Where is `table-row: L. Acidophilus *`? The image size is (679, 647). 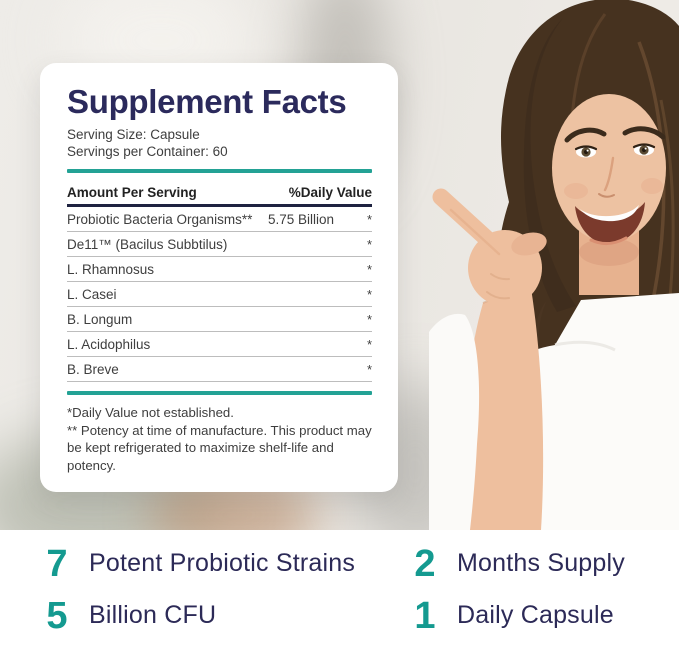 table-row: L. Acidophilus * is located at coordinates (219, 345).